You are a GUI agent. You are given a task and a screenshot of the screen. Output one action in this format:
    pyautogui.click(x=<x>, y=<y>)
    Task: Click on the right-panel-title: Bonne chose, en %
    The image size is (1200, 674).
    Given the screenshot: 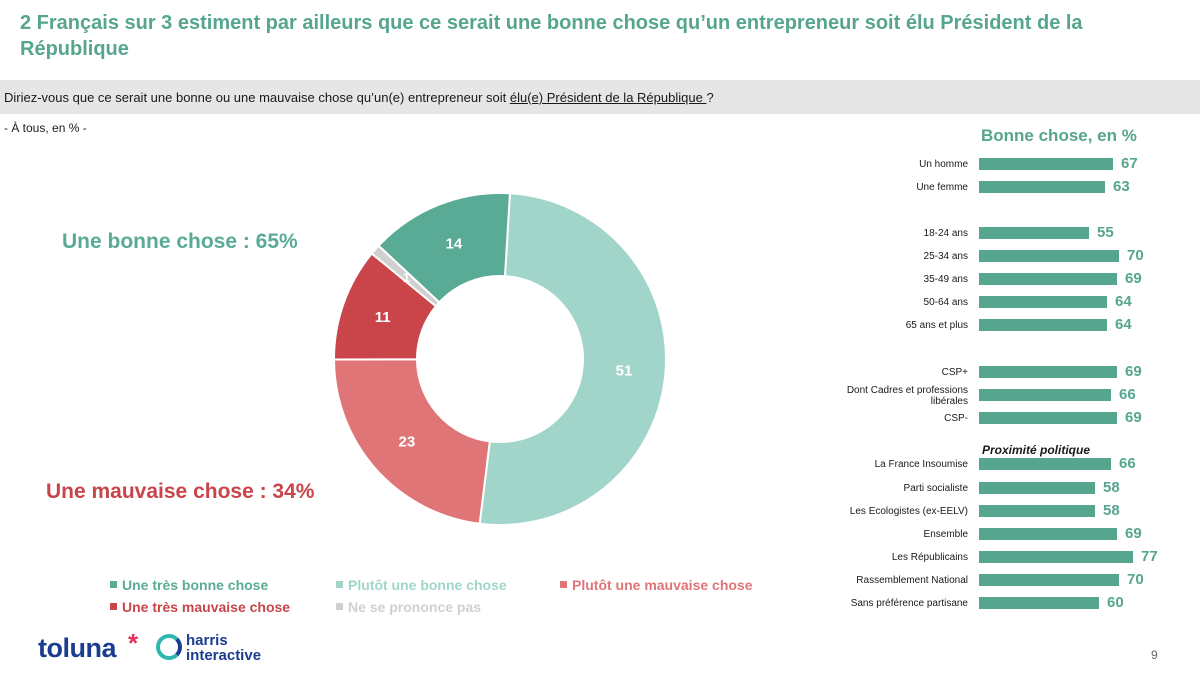 What is the action you would take?
    pyautogui.click(x=1059, y=135)
    